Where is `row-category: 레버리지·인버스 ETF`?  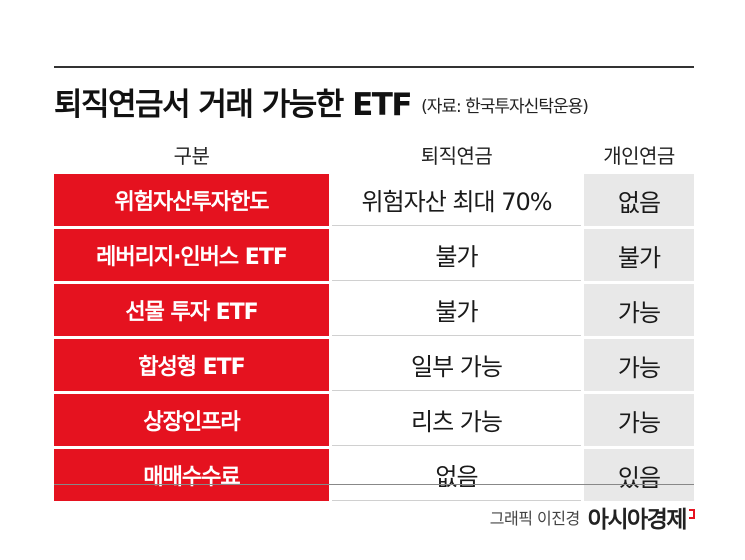
row-category: 레버리지·인버스 ETF is located at coordinates (191, 255).